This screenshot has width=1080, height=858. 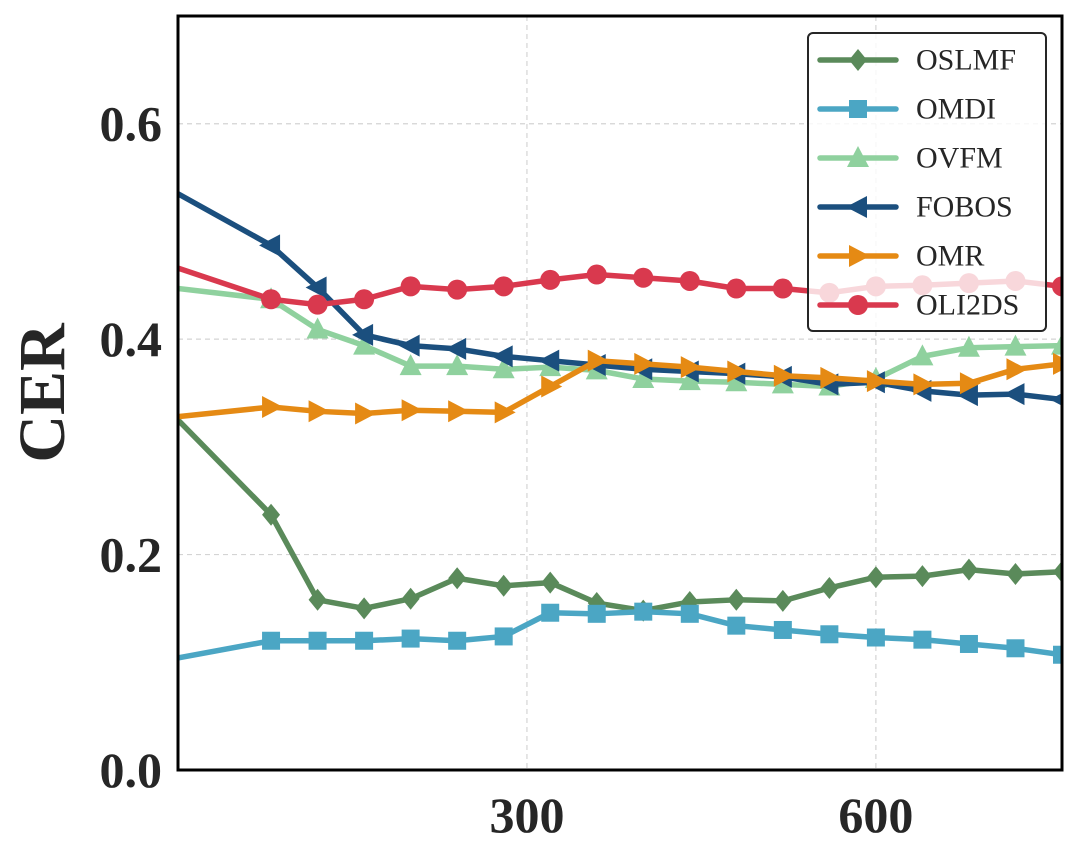 I want to click on y-tick-label: 0.4, so click(x=131, y=339).